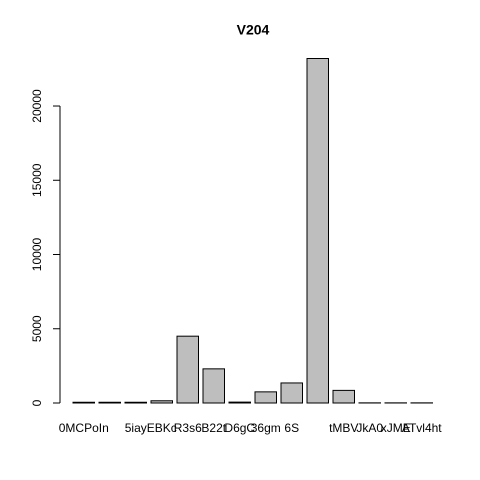  Describe the element at coordinates (84, 428) in the screenshot. I see `x-tick-label: 0MCPoIn` at that location.